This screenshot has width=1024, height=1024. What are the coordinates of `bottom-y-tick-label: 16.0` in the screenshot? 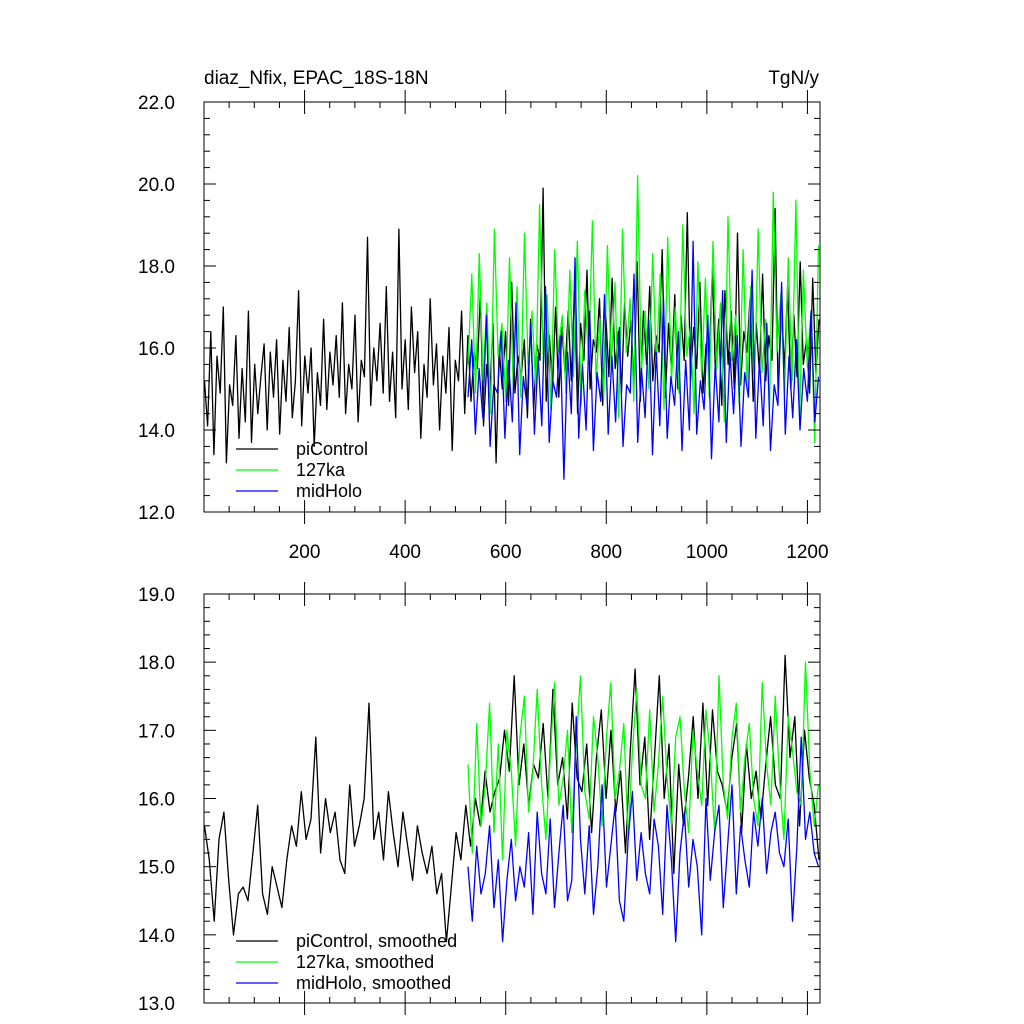 It's located at (156, 800).